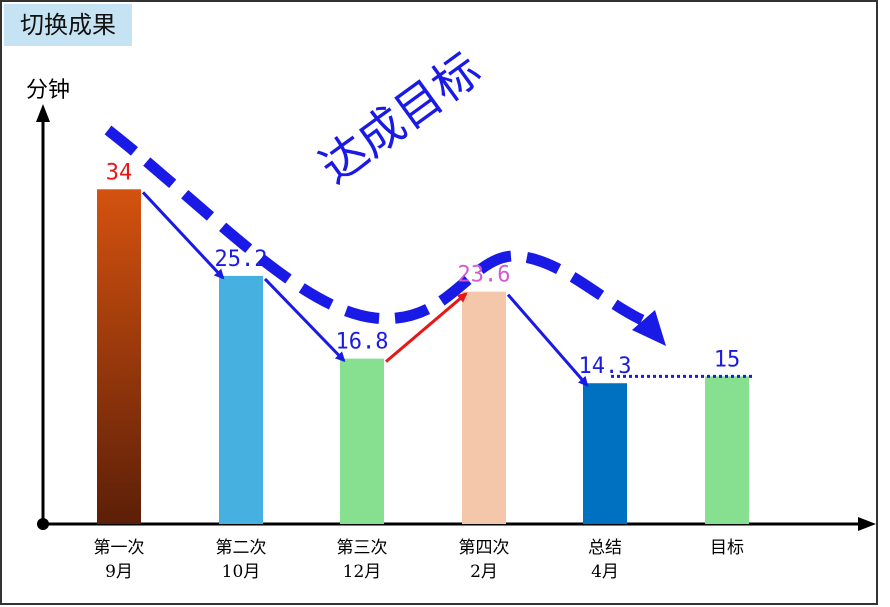 This screenshot has width=890, height=607. I want to click on category-label-3-line-1: 第三次, so click(362, 548).